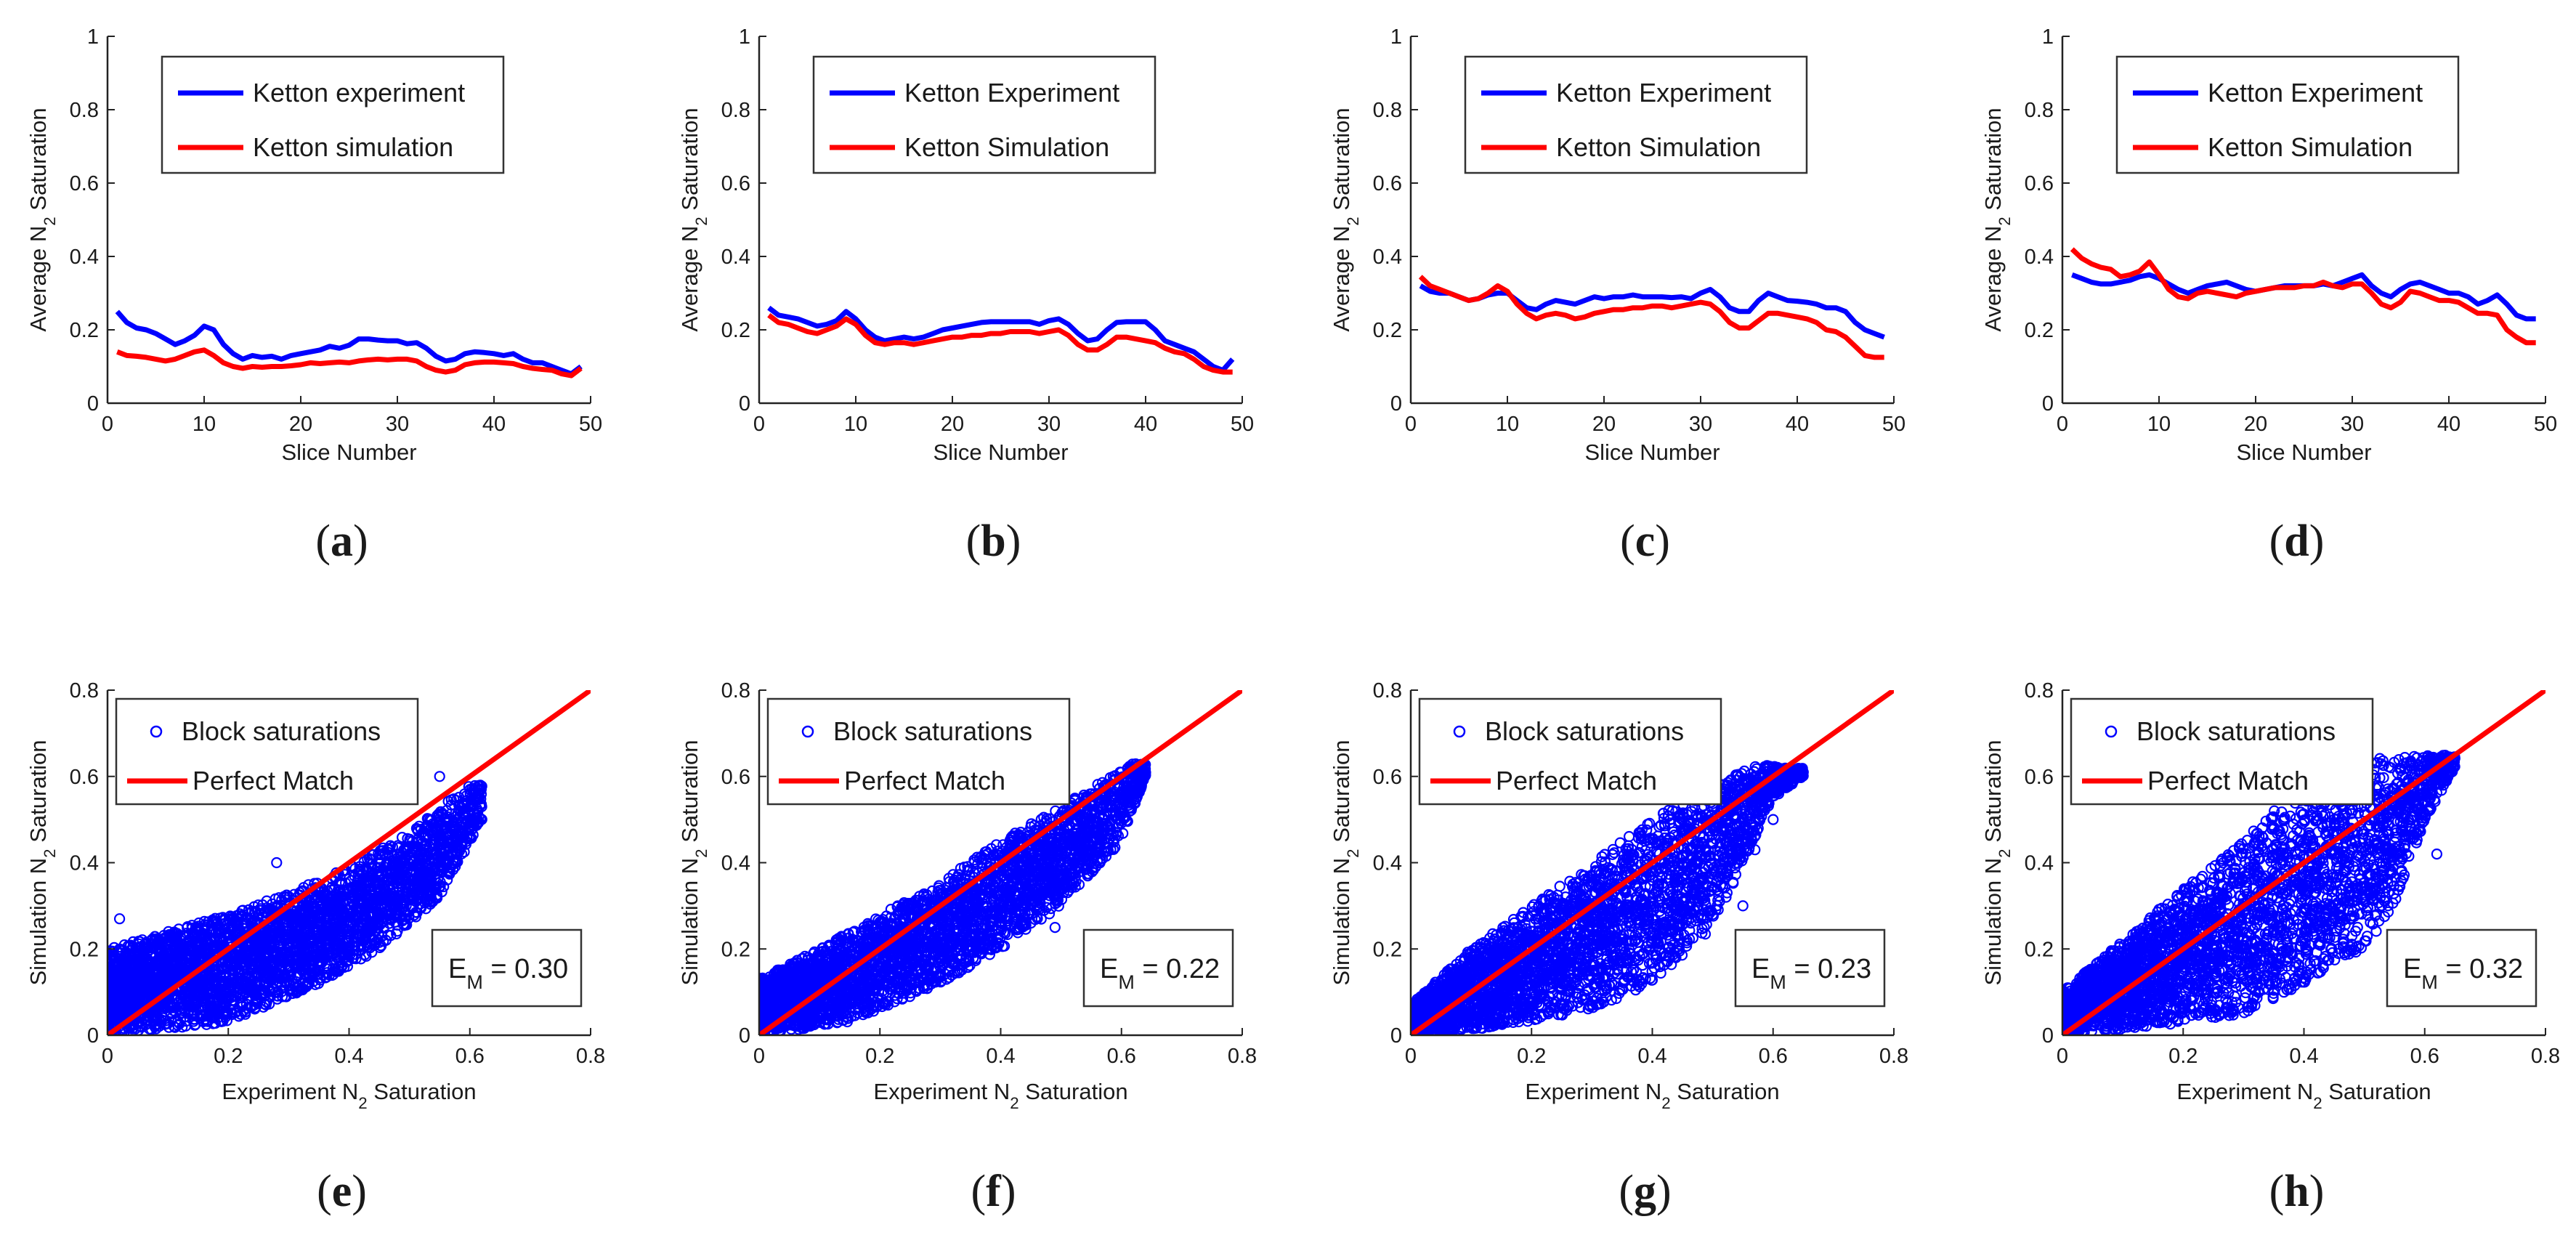 The width and height of the screenshot is (2576, 1235). What do you see at coordinates (2315, 93) in the screenshot?
I see `legend-label-d: Ketton Experiment` at bounding box center [2315, 93].